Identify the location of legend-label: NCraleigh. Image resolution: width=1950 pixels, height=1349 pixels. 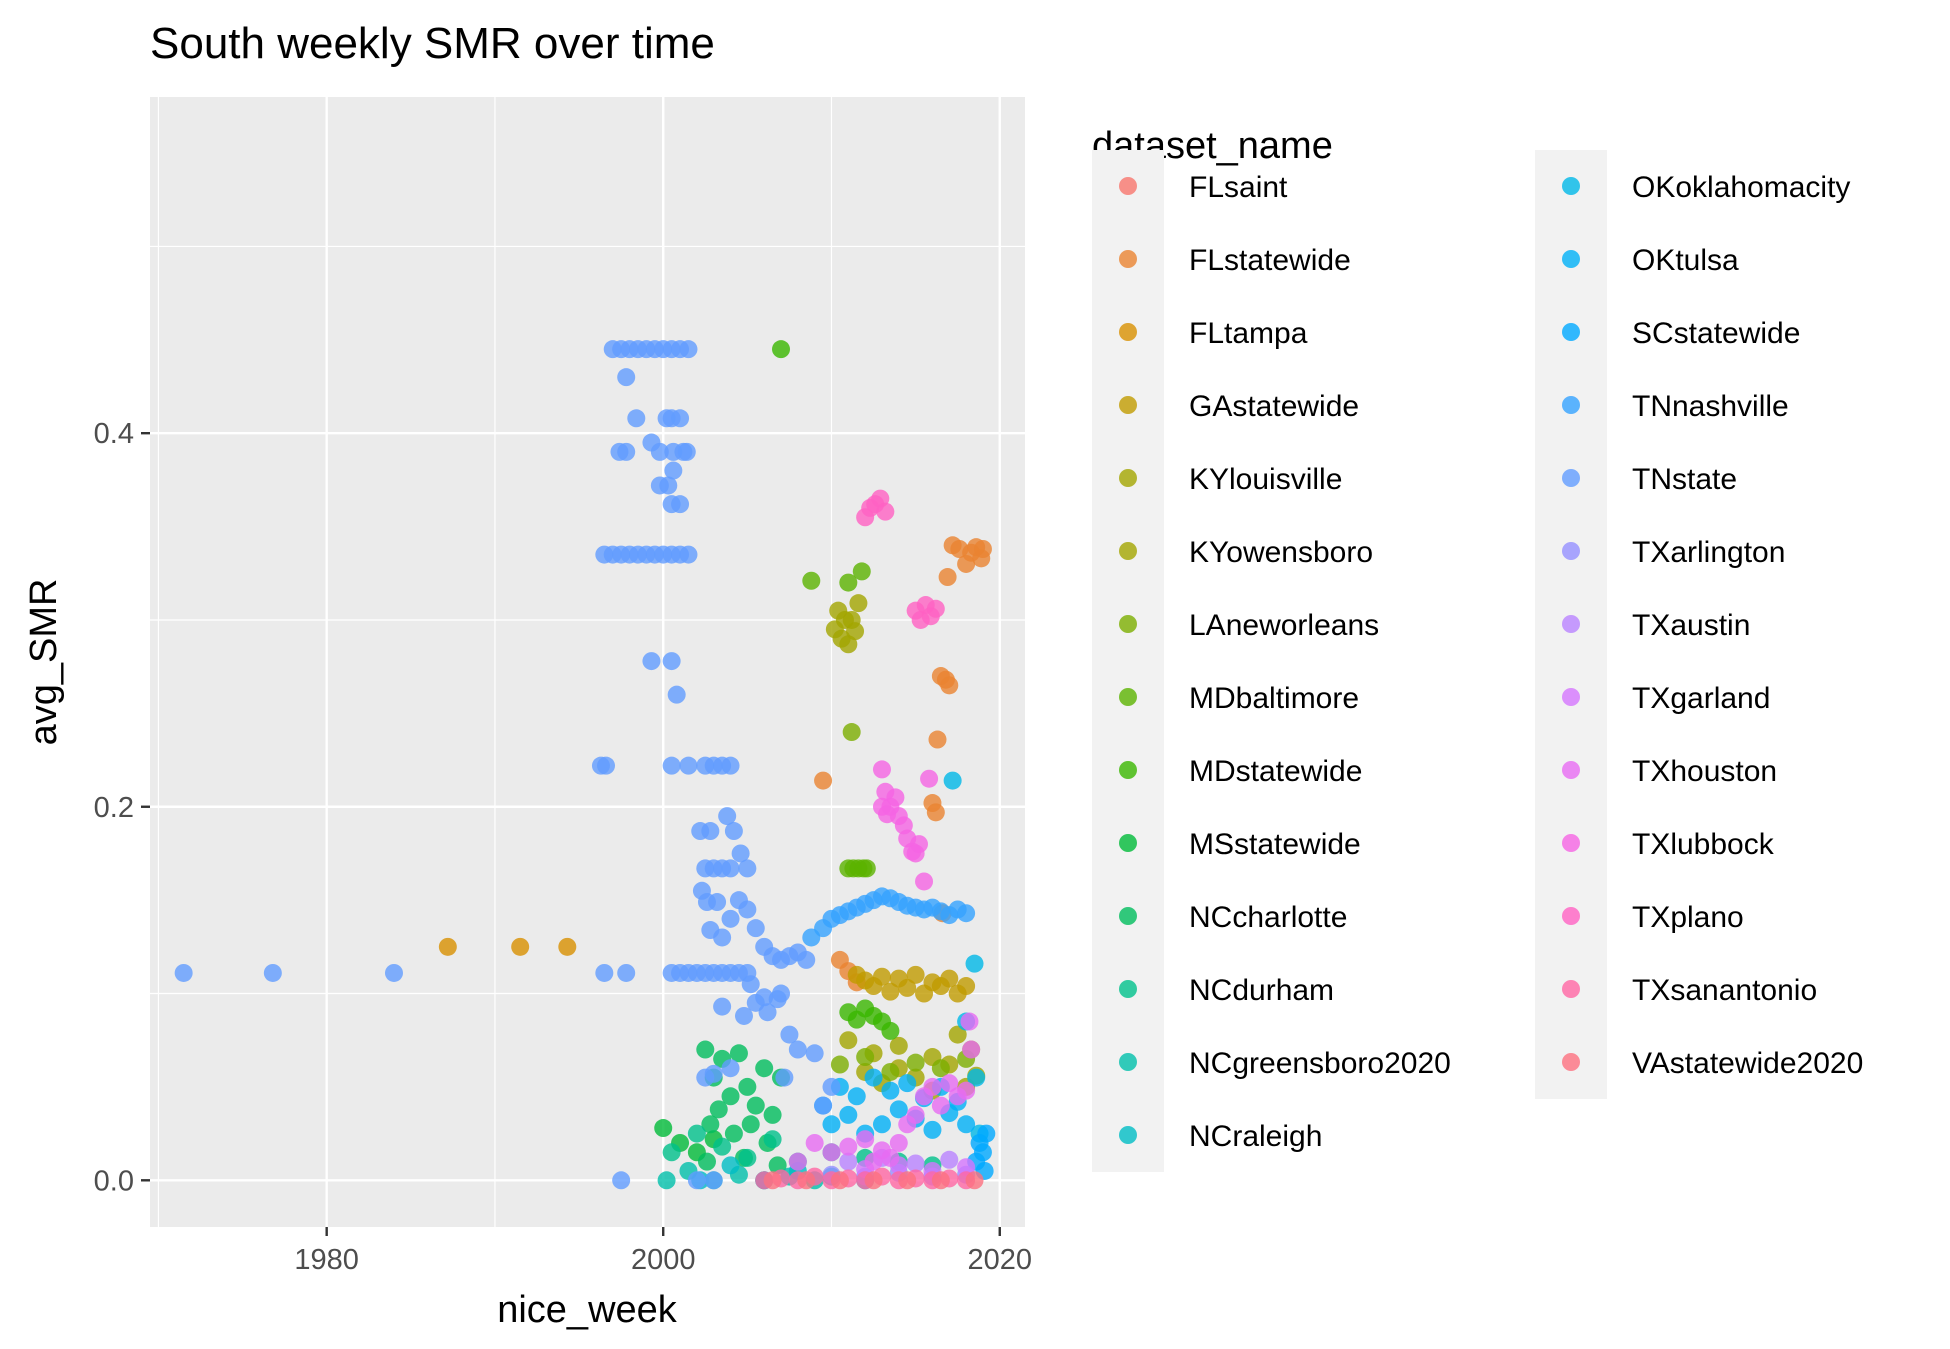
(1255, 1136).